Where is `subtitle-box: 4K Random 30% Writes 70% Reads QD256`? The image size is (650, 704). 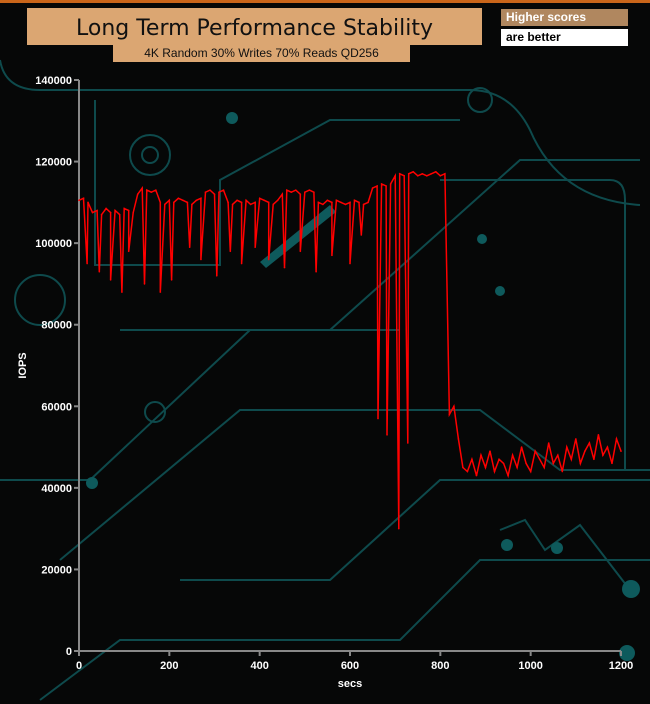 subtitle-box: 4K Random 30% Writes 70% Reads QD256 is located at coordinates (261, 53).